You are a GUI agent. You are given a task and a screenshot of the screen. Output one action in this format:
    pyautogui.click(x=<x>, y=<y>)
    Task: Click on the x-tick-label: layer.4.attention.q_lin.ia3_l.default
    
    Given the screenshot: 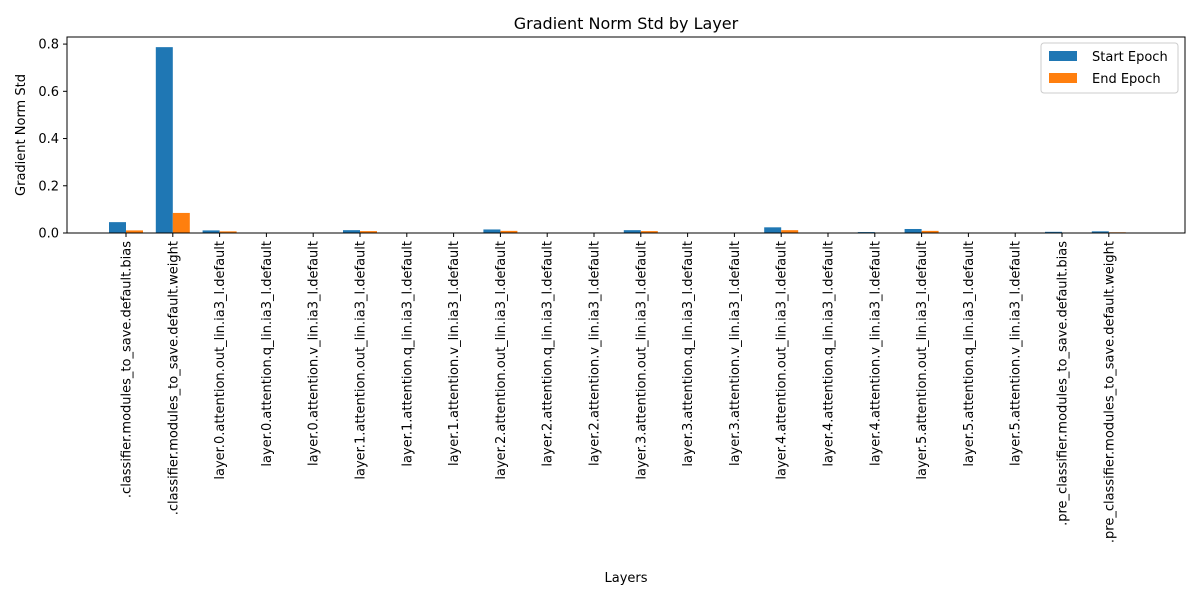 What is the action you would take?
    pyautogui.click(x=829, y=354)
    